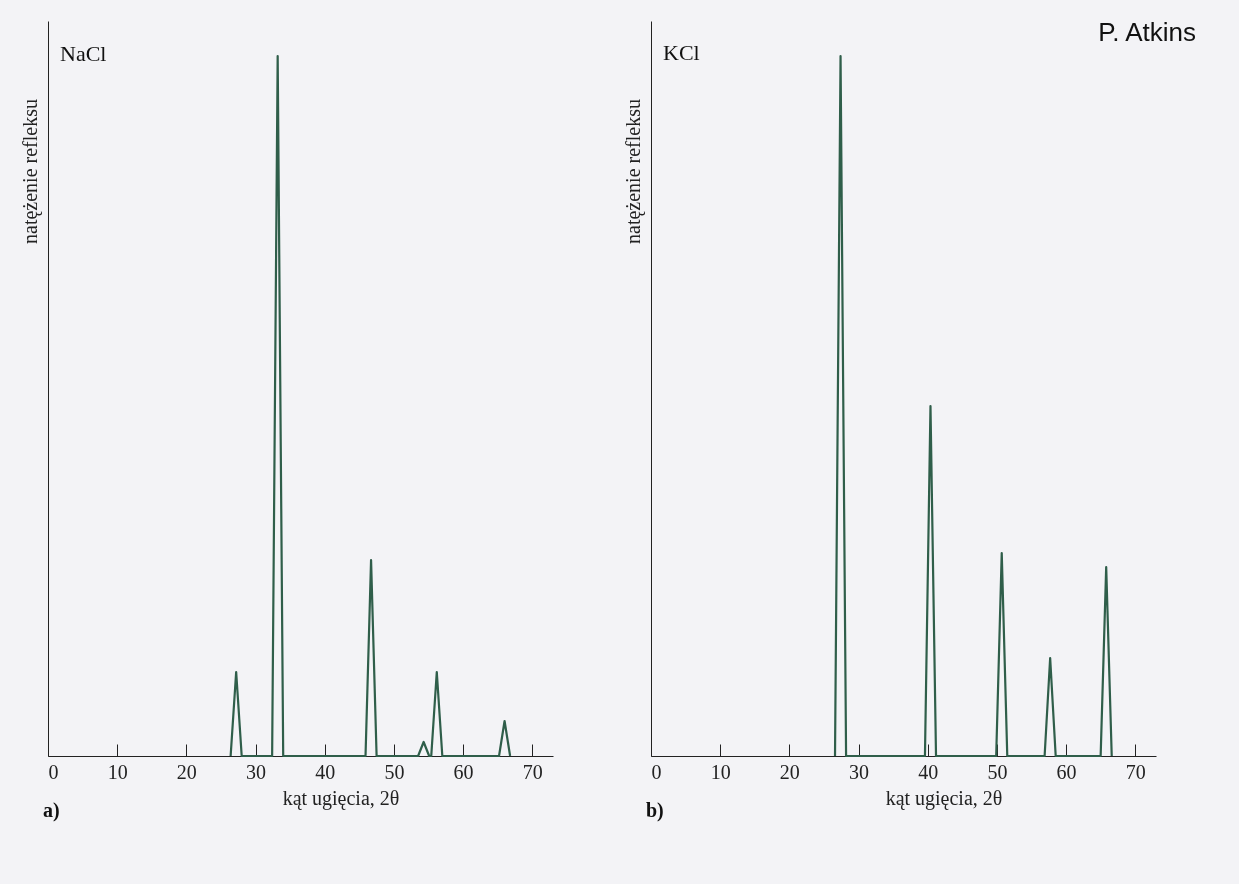 The width and height of the screenshot is (1239, 884). Describe the element at coordinates (83, 53) in the screenshot. I see `chart-title: NaCl` at that location.